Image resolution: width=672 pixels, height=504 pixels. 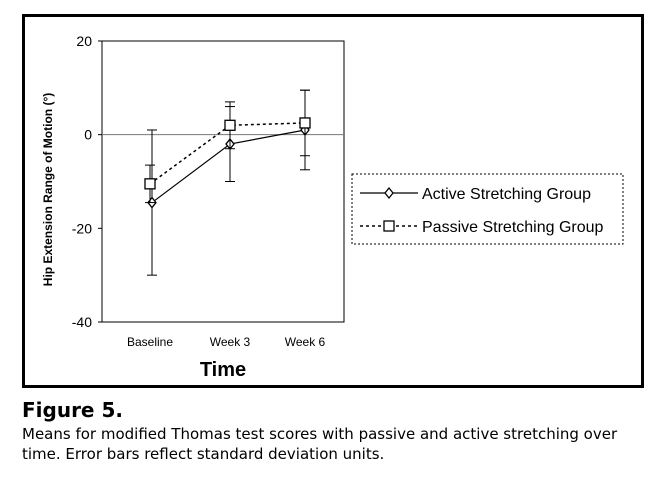 What do you see at coordinates (48, 189) in the screenshot?
I see `y-axis-title: Hip Extension Range of Motion (°)` at bounding box center [48, 189].